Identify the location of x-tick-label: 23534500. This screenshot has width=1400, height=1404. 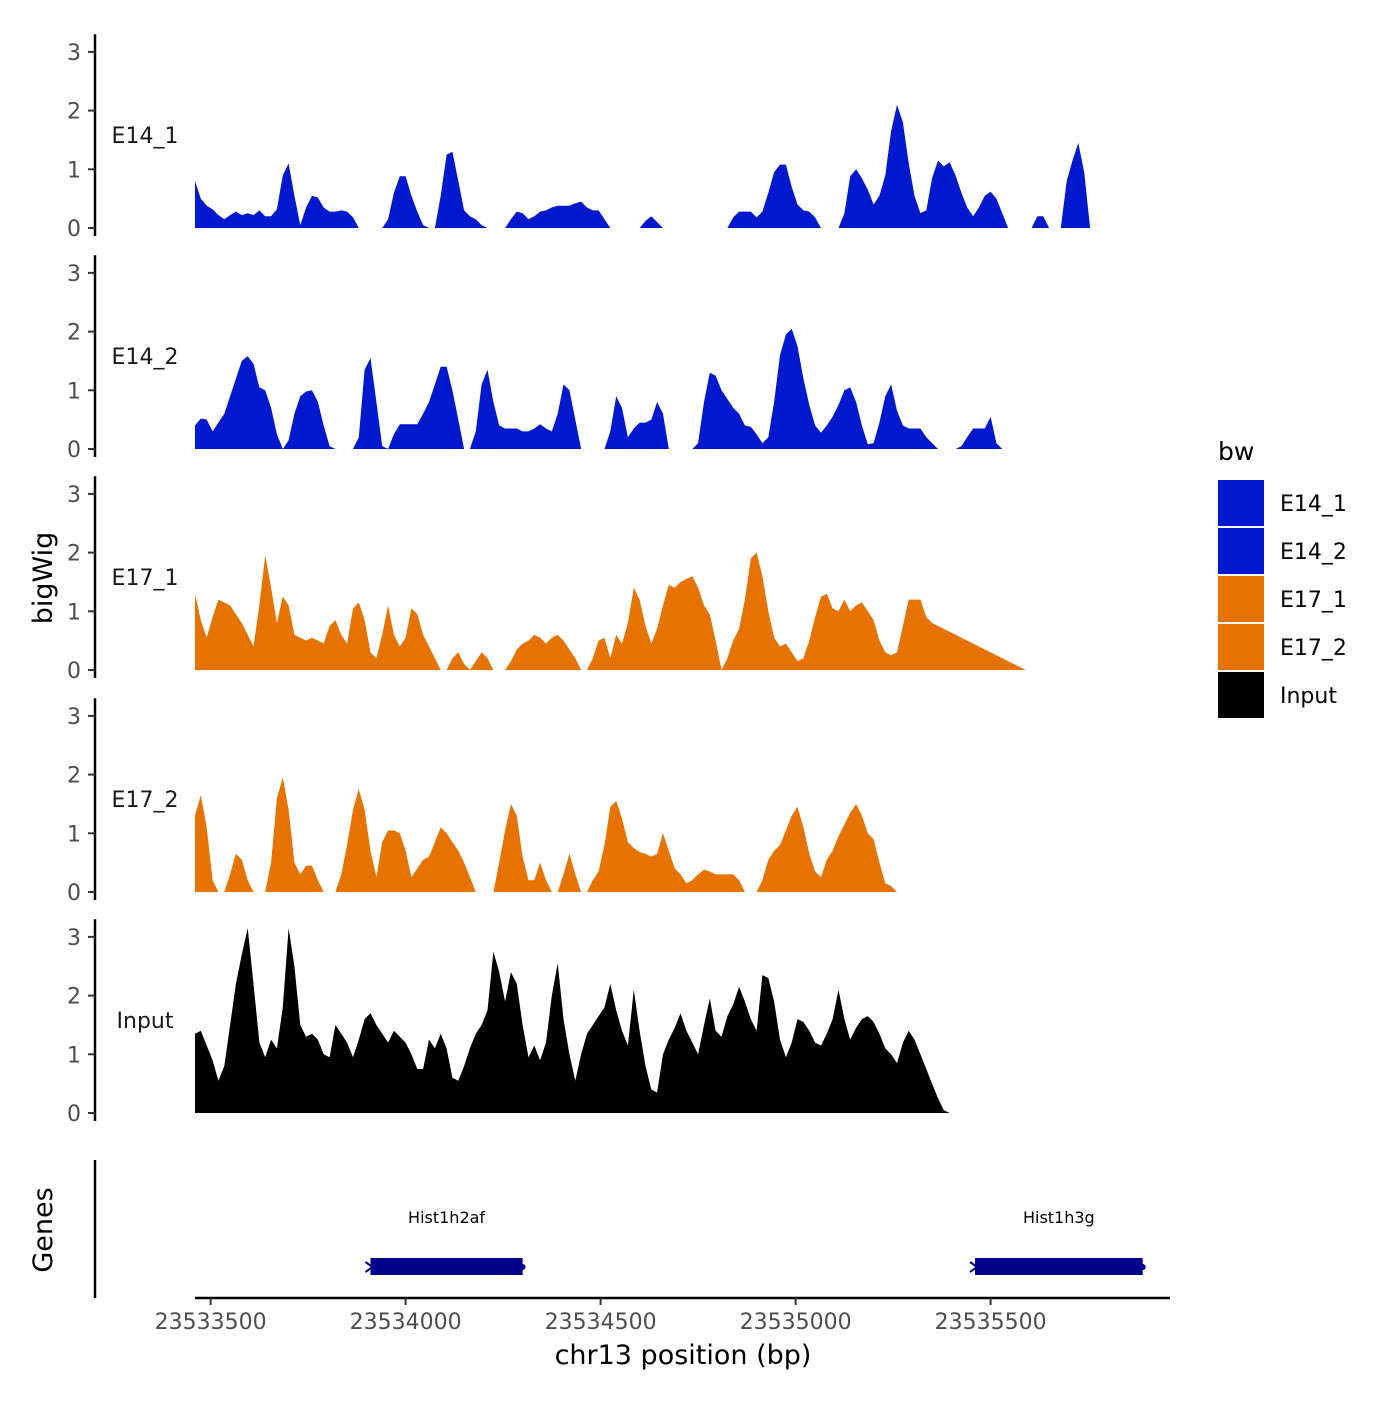
(601, 1322).